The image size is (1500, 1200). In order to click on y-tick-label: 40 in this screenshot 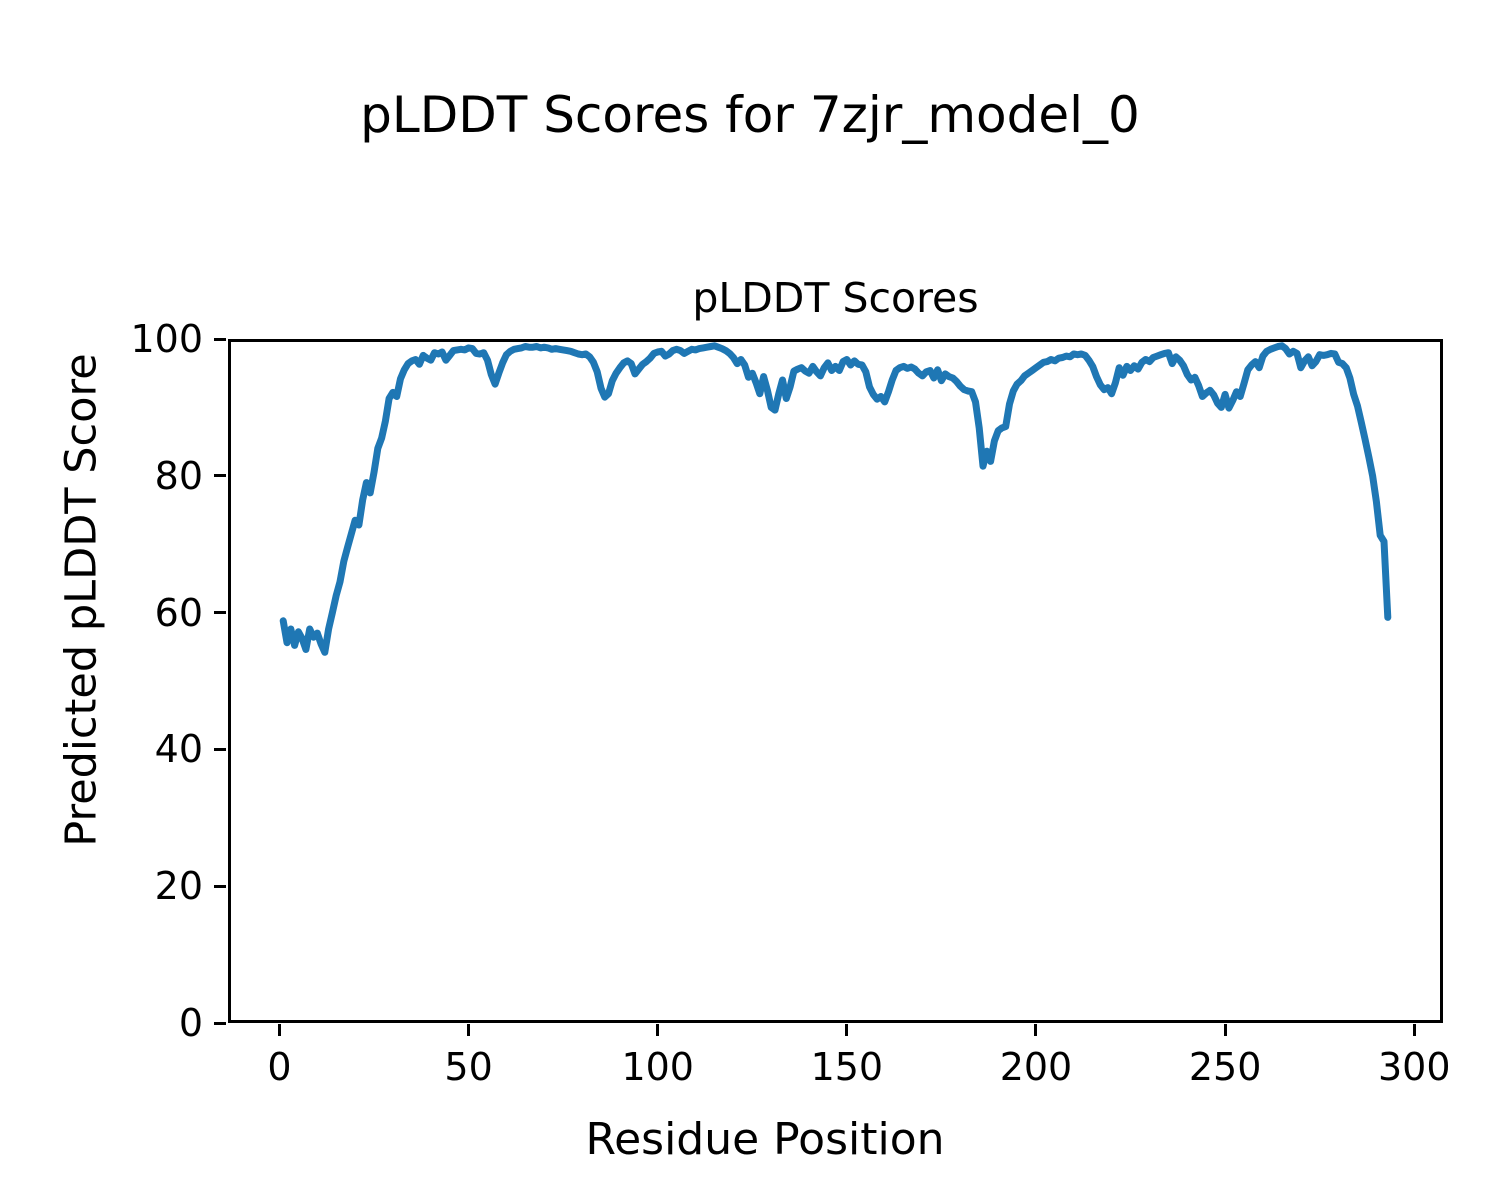, I will do `click(178, 749)`.